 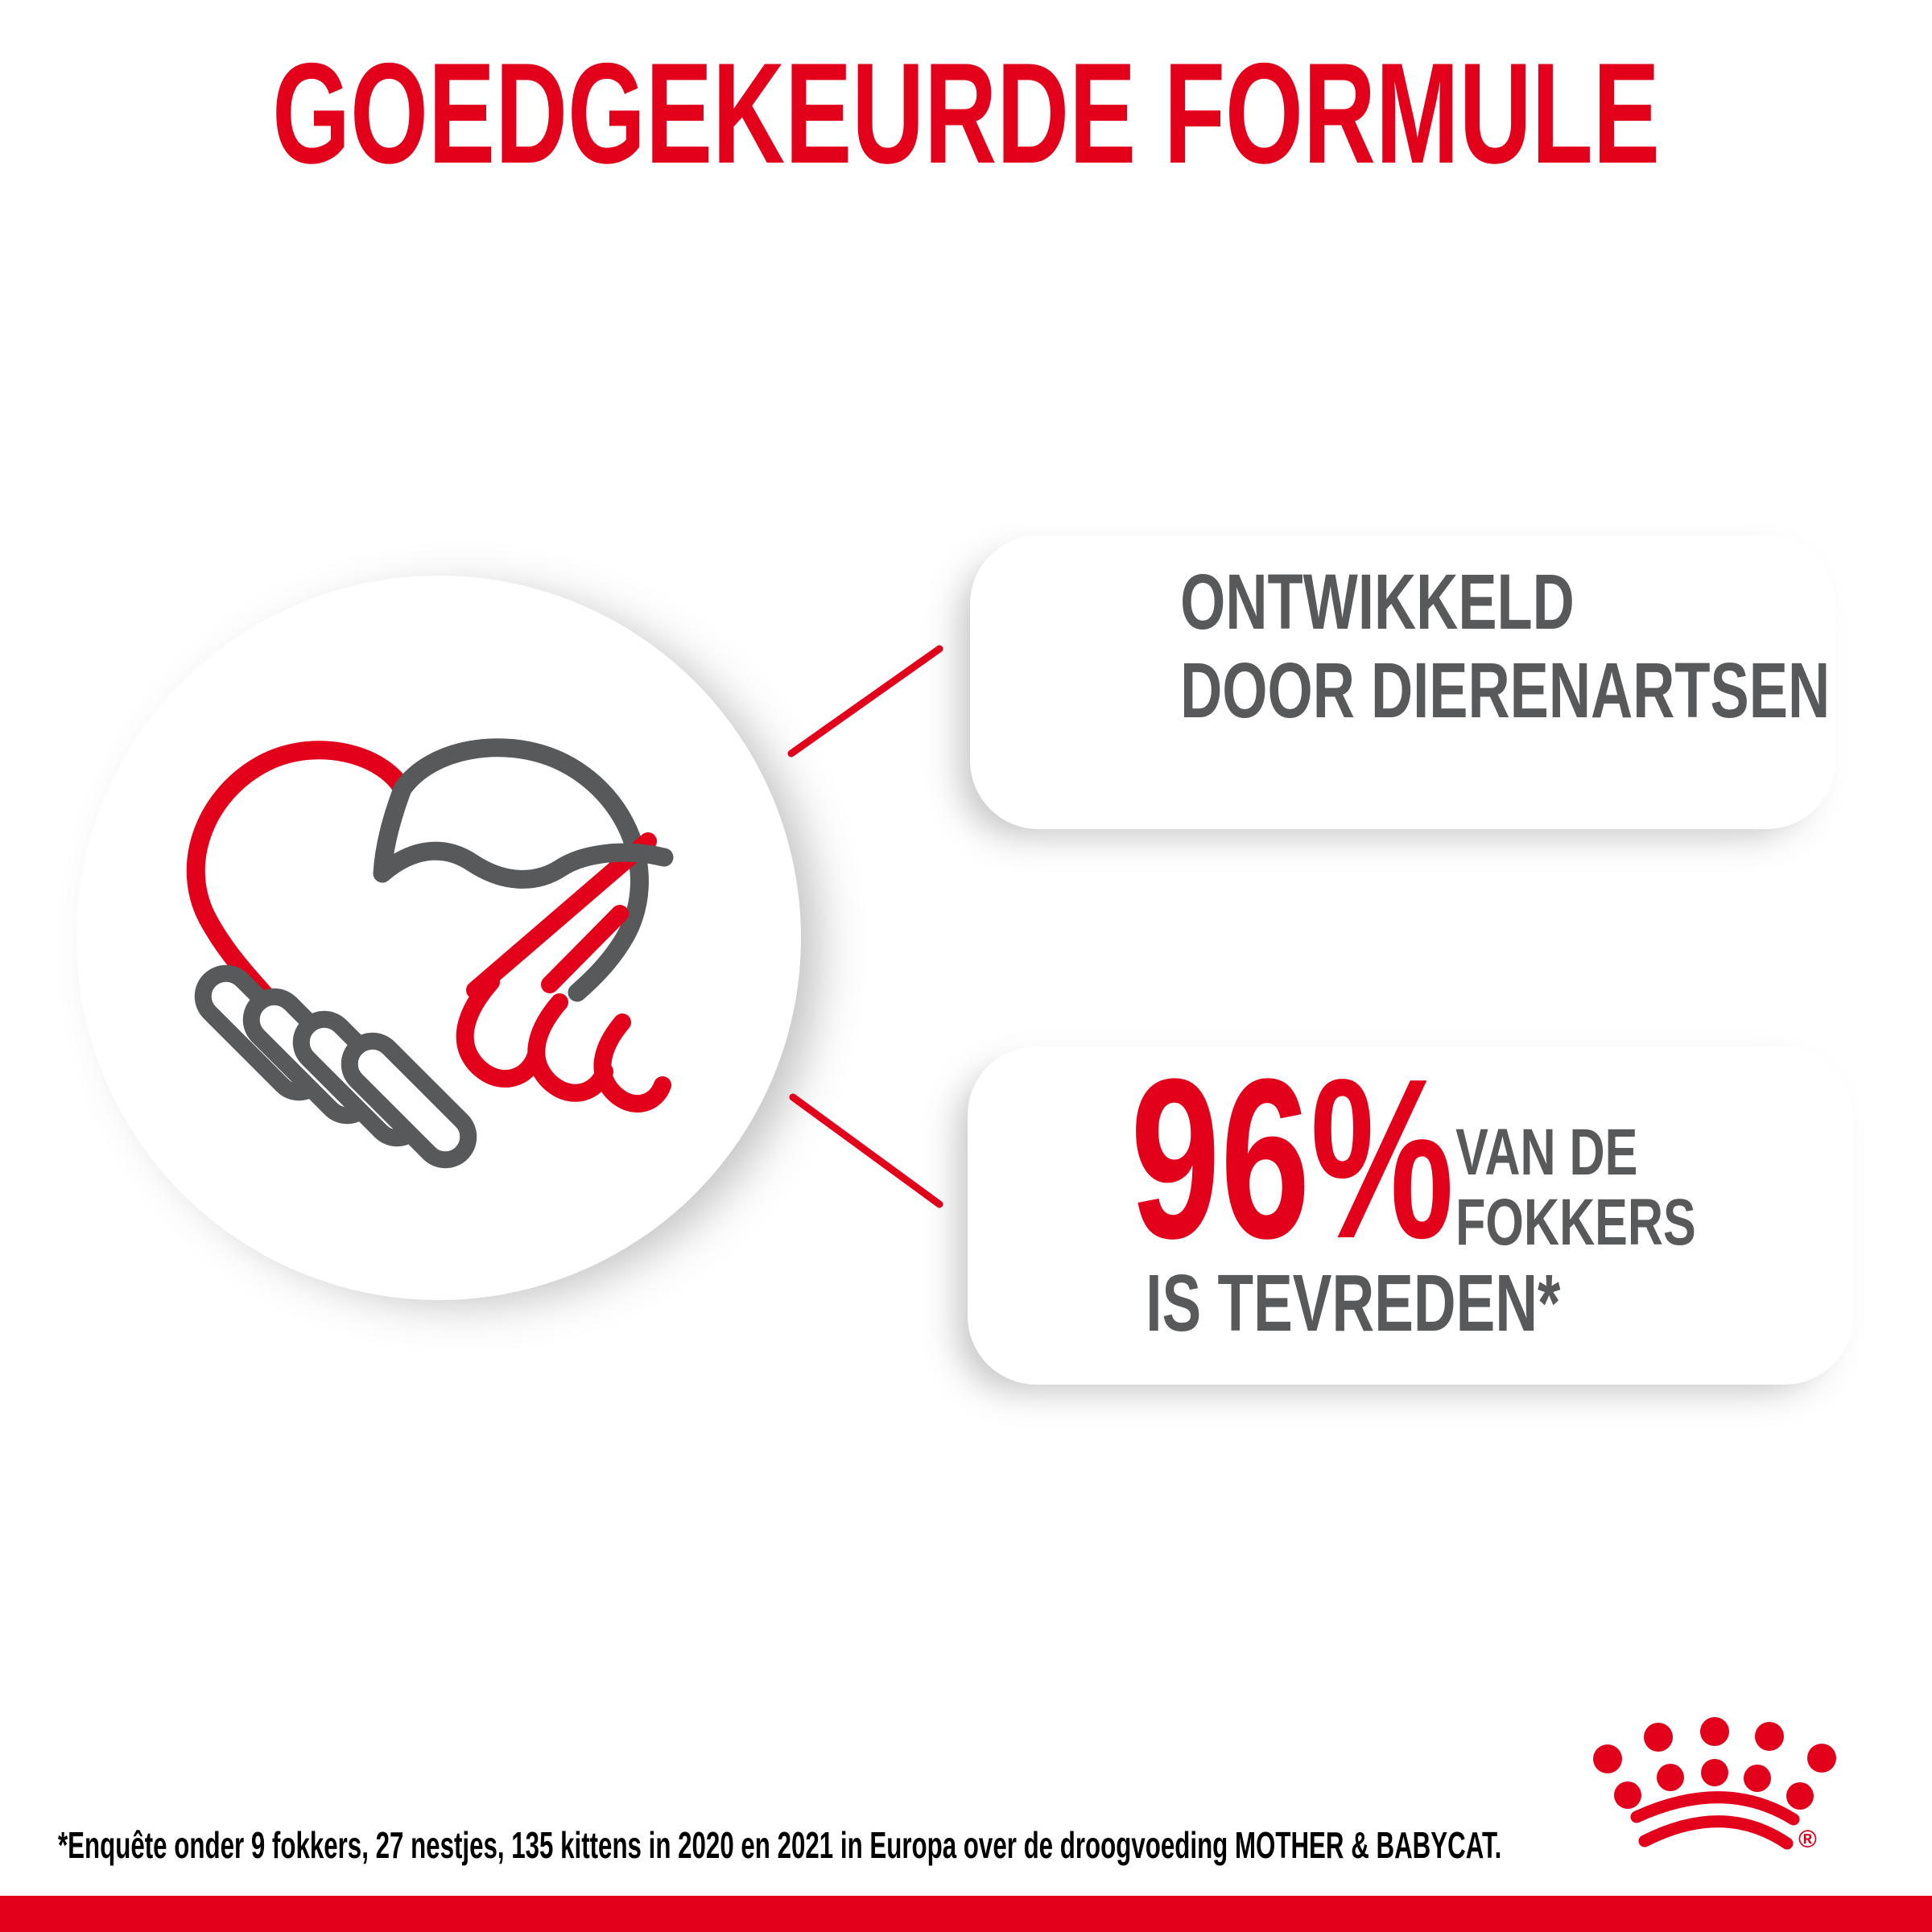 I want to click on hero-circle, so click(x=438, y=938).